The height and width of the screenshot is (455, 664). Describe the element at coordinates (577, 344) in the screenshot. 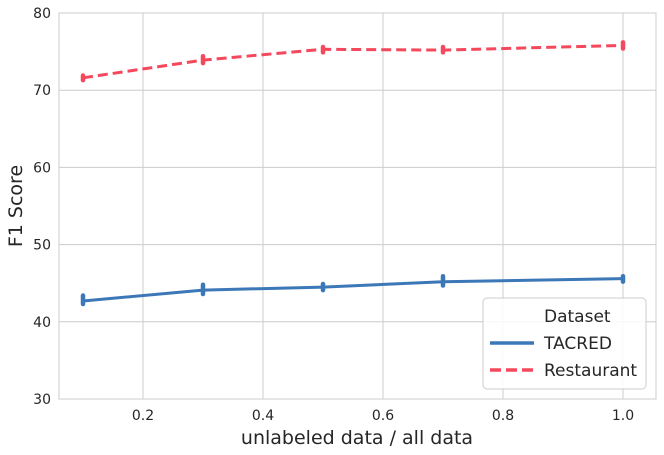

I see `legend-label-tacred: TACRED` at that location.